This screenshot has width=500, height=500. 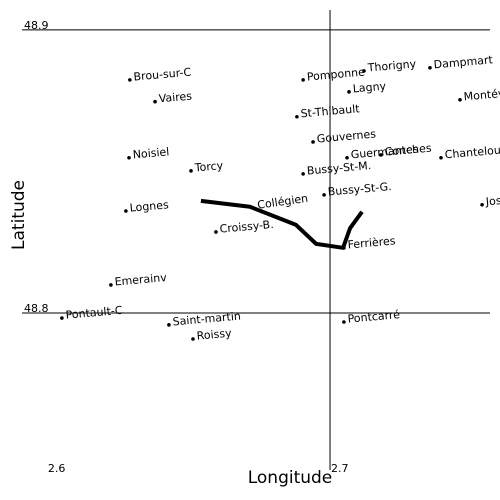 I want to click on town-label: Lognes, so click(x=149, y=206).